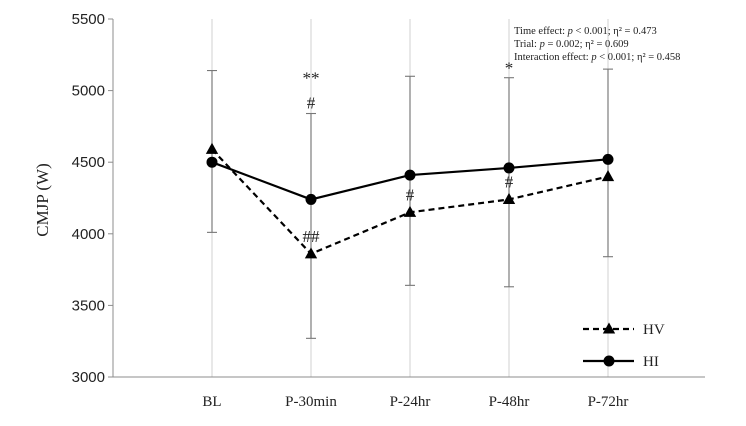 The image size is (746, 426). I want to click on annotation-segment: Time effect:, so click(541, 31).